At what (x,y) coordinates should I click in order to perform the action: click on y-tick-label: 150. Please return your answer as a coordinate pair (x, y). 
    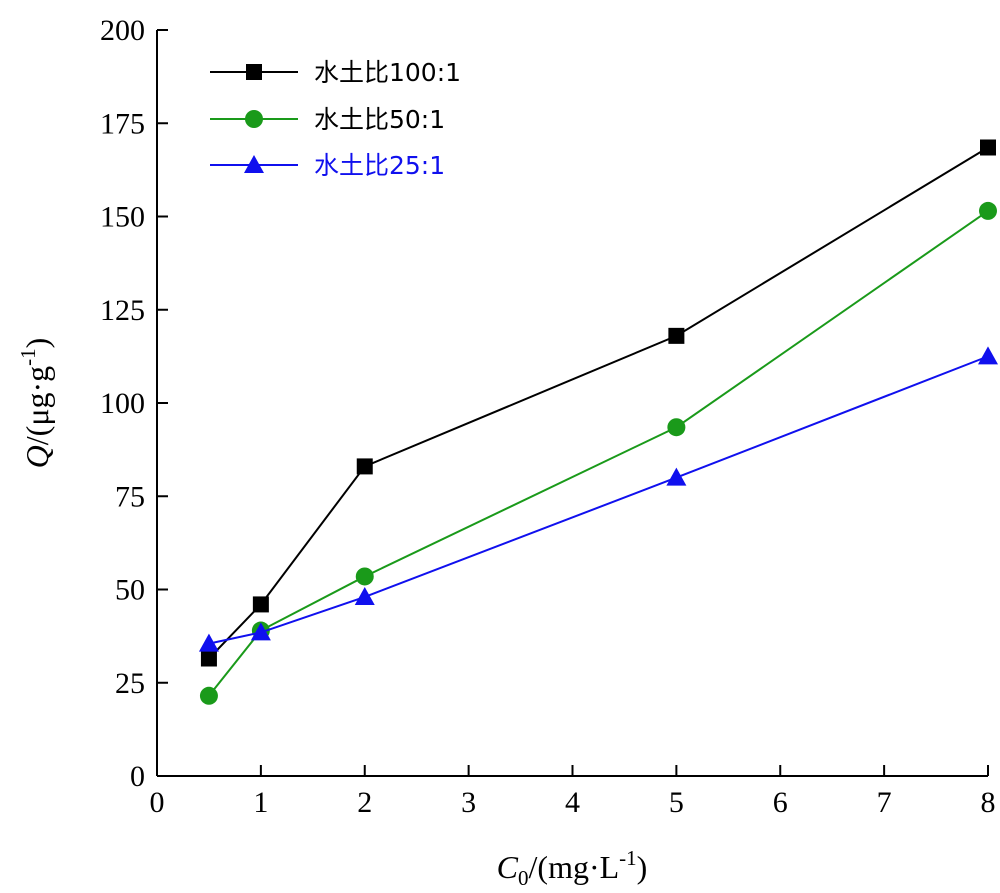
    Looking at the image, I should click on (122, 217).